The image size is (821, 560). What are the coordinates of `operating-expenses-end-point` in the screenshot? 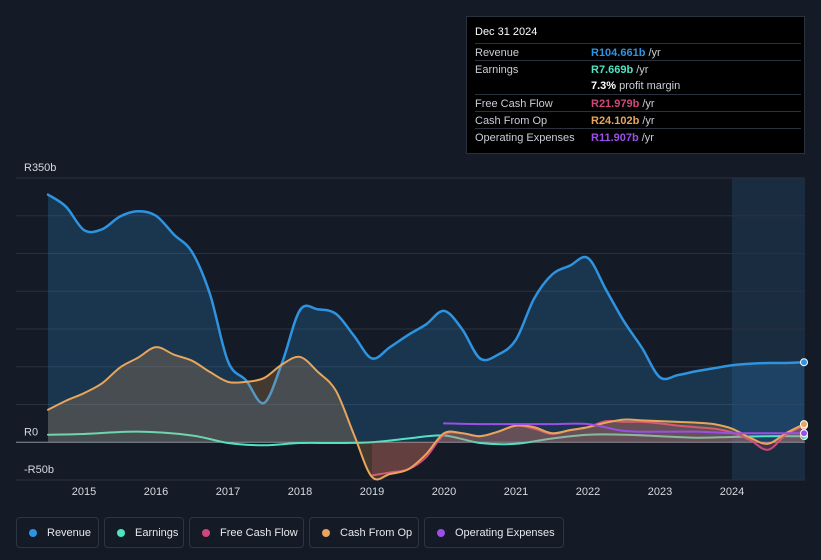 It's located at (804, 433).